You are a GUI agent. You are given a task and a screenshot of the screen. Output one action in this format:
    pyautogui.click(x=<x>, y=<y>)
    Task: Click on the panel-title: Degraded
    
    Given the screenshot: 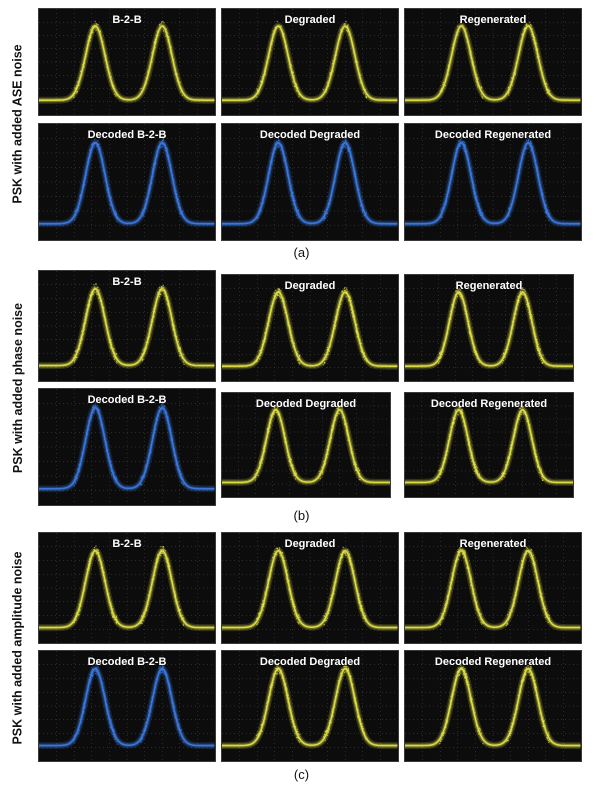 What is the action you would take?
    pyautogui.click(x=310, y=544)
    